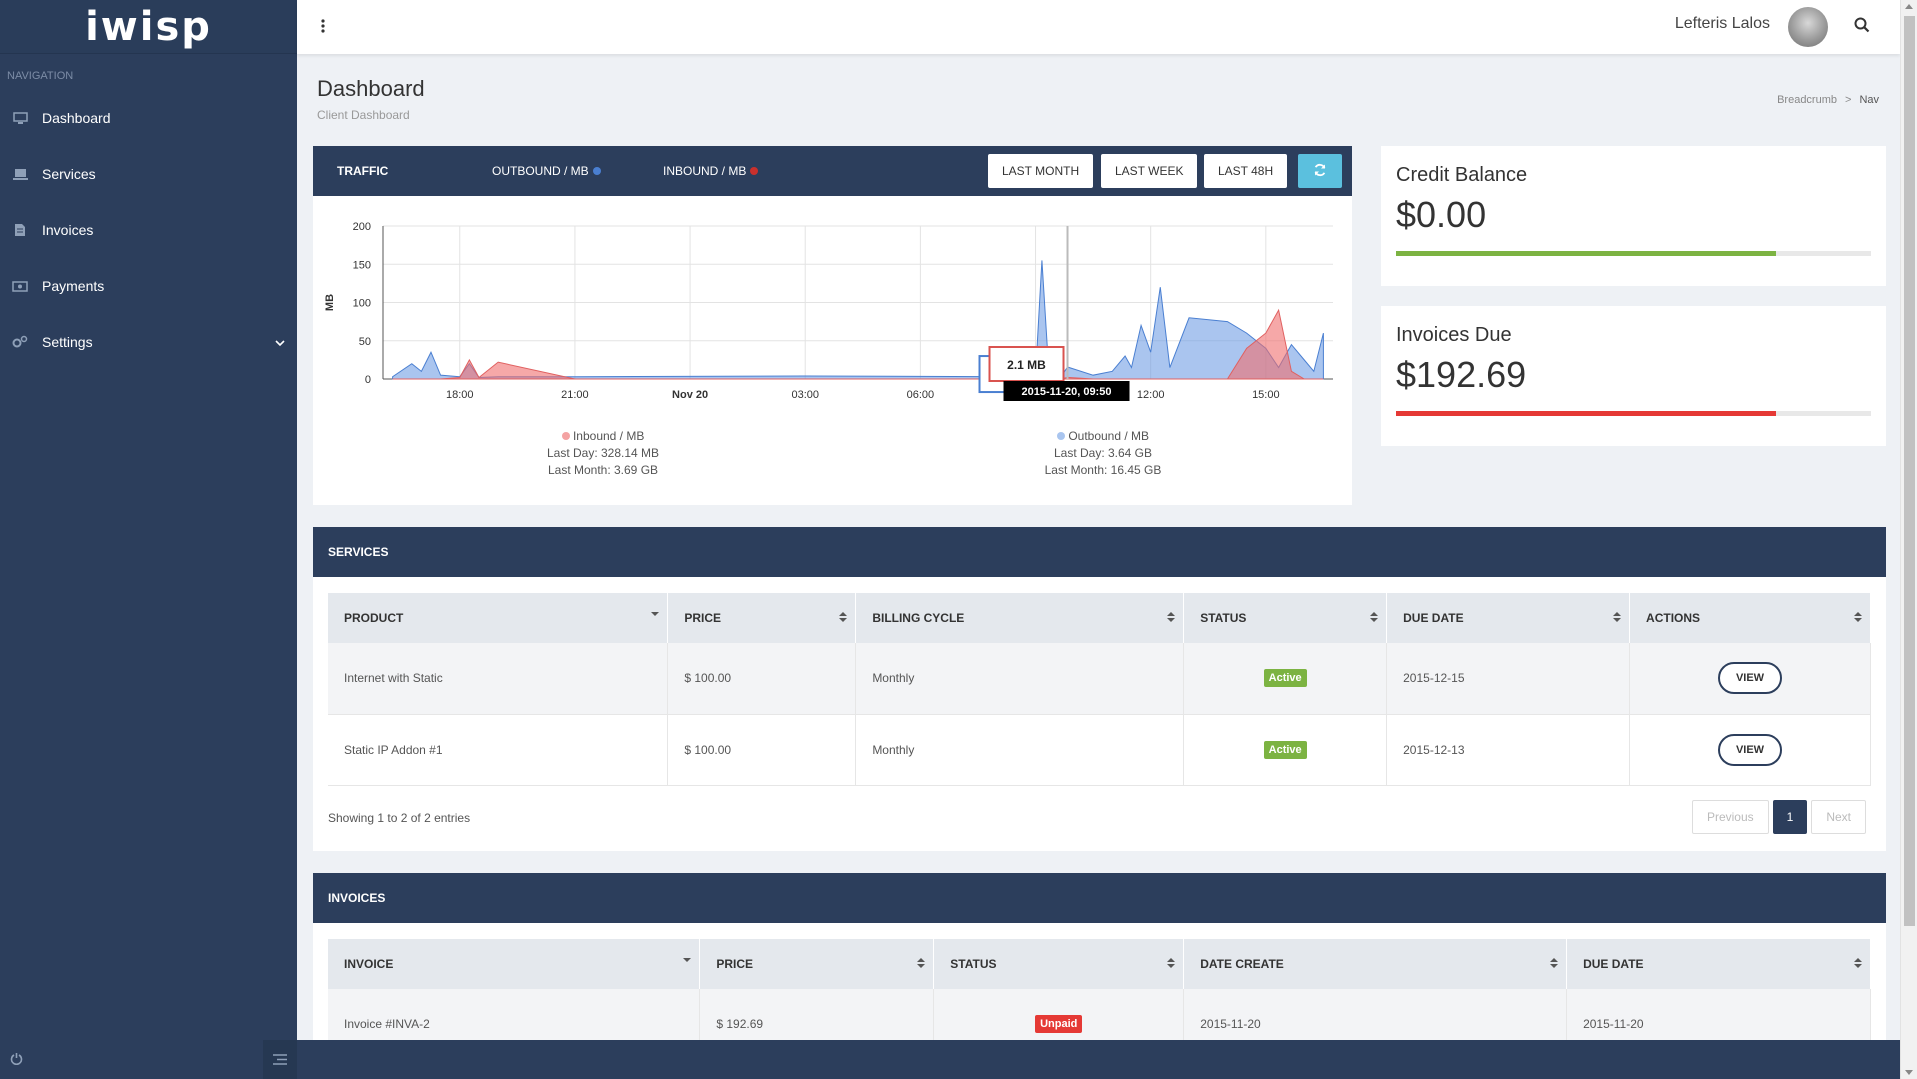  I want to click on refresh-icon, so click(1320, 171).